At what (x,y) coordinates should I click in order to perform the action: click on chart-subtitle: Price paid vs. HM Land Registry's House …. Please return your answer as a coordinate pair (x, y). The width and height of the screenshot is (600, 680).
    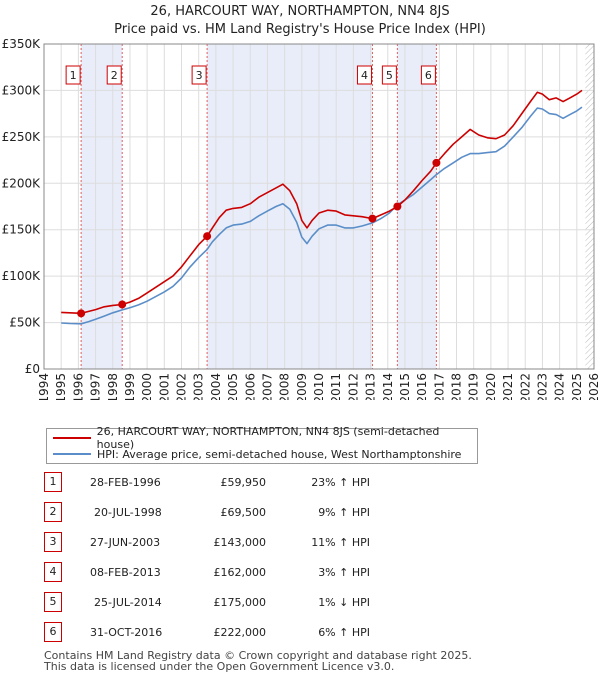
    Looking at the image, I should click on (300, 29).